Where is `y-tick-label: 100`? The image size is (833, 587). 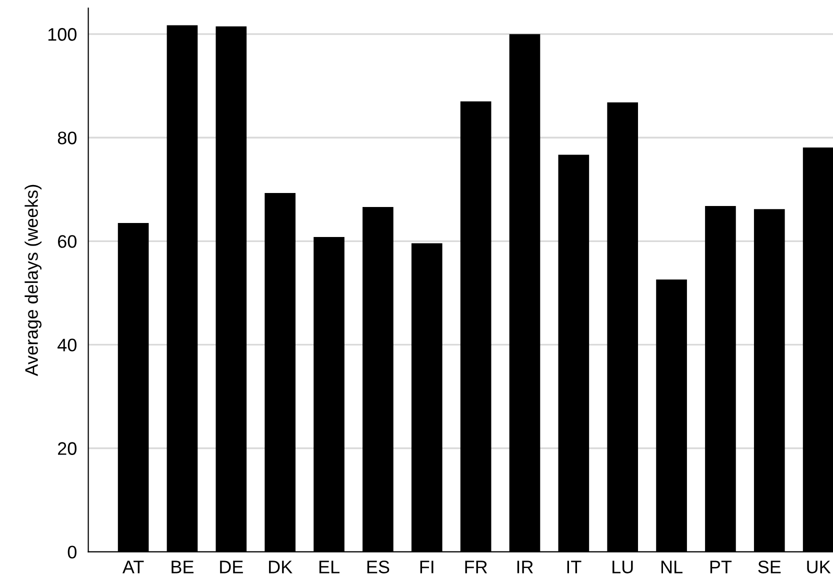 y-tick-label: 100 is located at coordinates (62, 34).